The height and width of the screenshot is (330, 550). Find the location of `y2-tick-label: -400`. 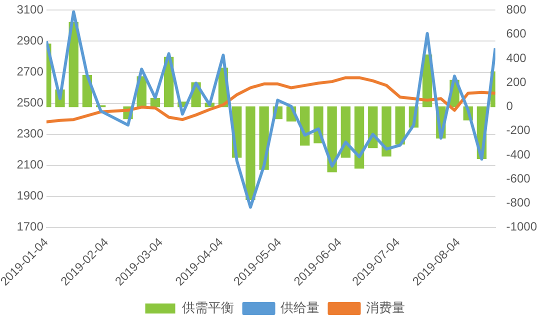

y2-tick-label: -400 is located at coordinates (518, 154).